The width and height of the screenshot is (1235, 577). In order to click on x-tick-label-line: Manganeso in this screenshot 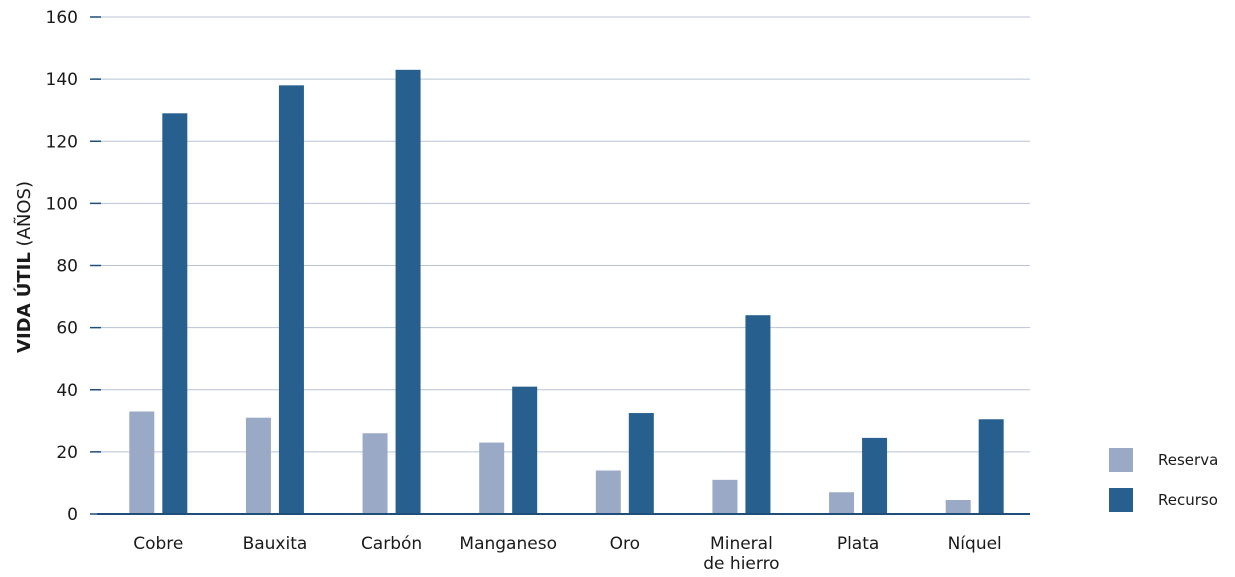, I will do `click(508, 544)`.